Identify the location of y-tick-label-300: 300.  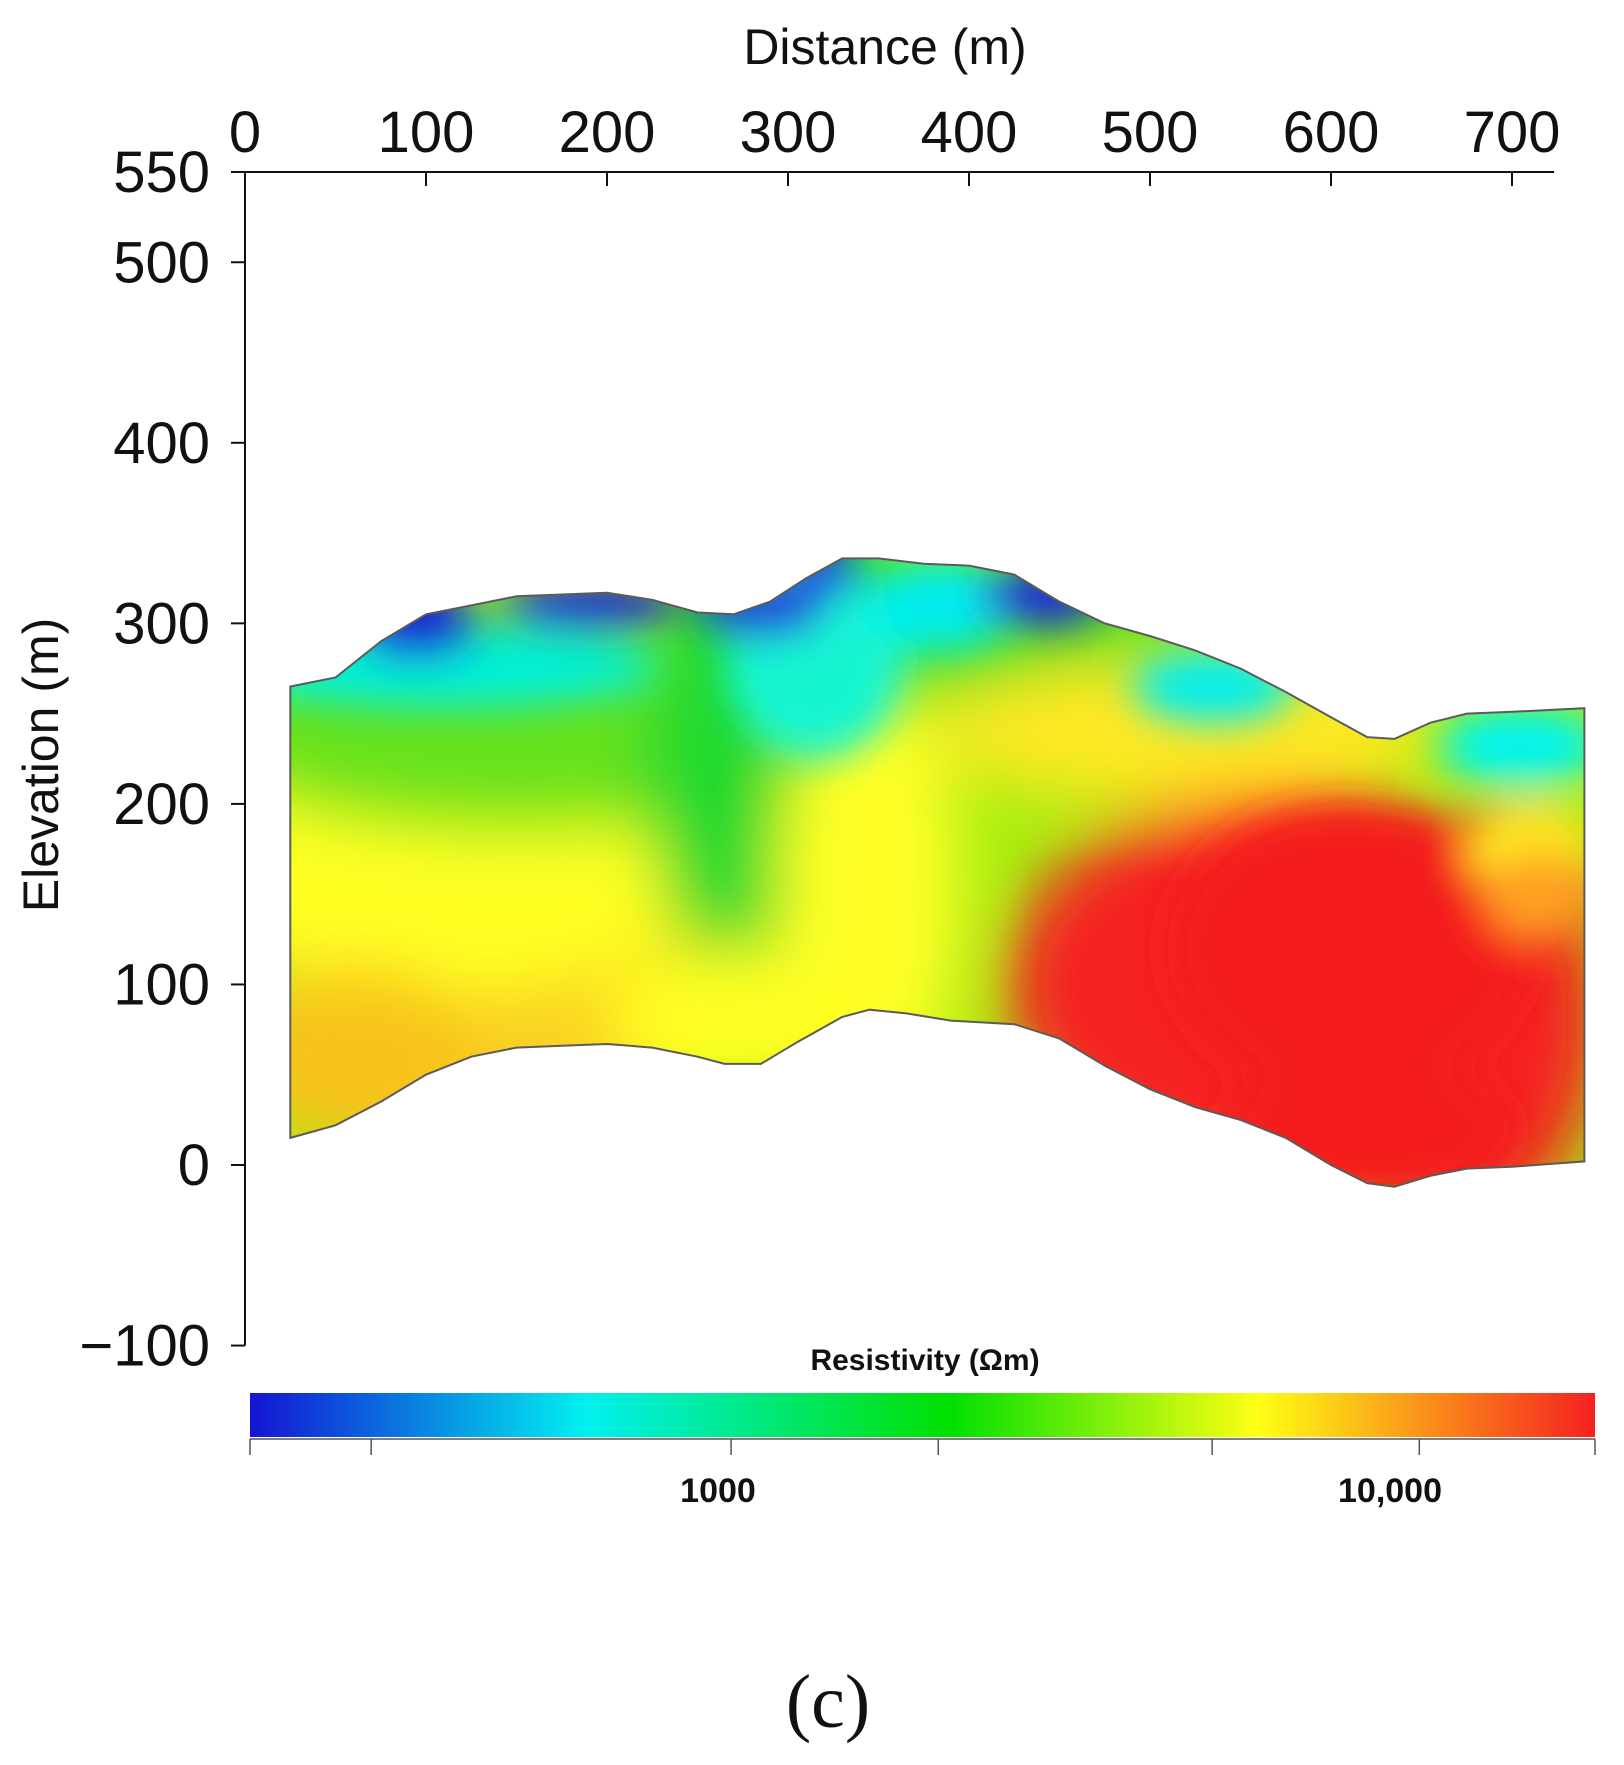
(161, 623).